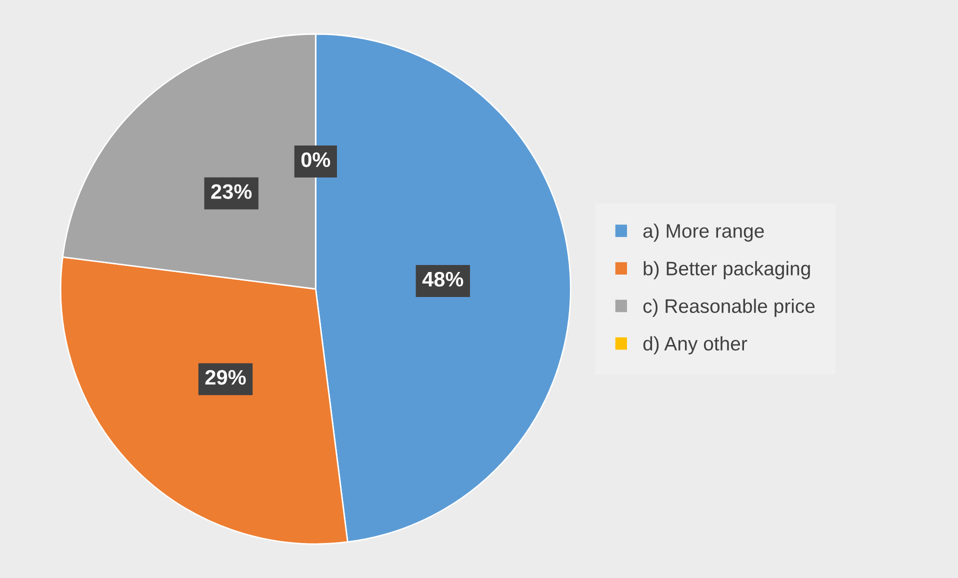 The image size is (958, 578). I want to click on data-label: 48%, so click(443, 279).